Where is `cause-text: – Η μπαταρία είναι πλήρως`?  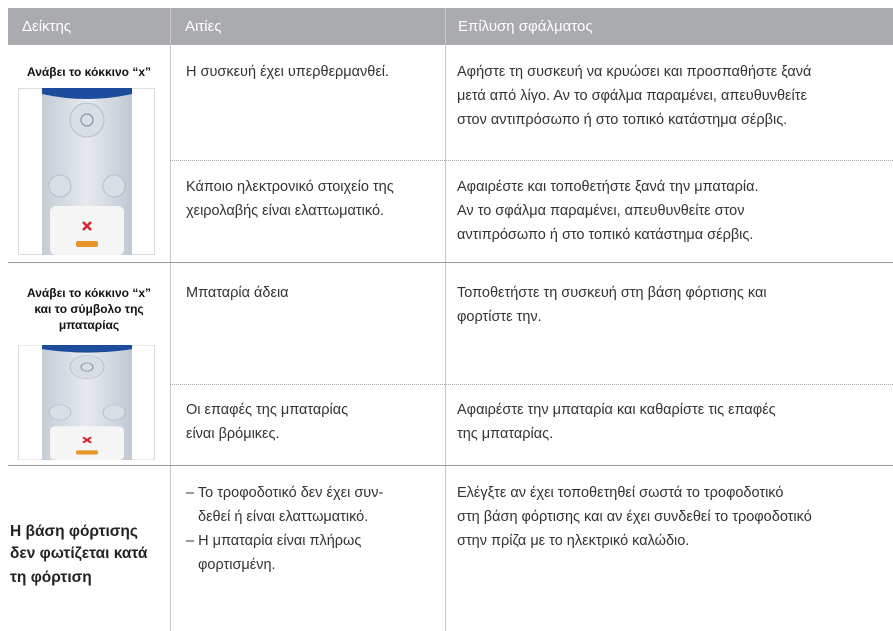
cause-text: – Η μπαταρία είναι πλήρως is located at coordinates (274, 541).